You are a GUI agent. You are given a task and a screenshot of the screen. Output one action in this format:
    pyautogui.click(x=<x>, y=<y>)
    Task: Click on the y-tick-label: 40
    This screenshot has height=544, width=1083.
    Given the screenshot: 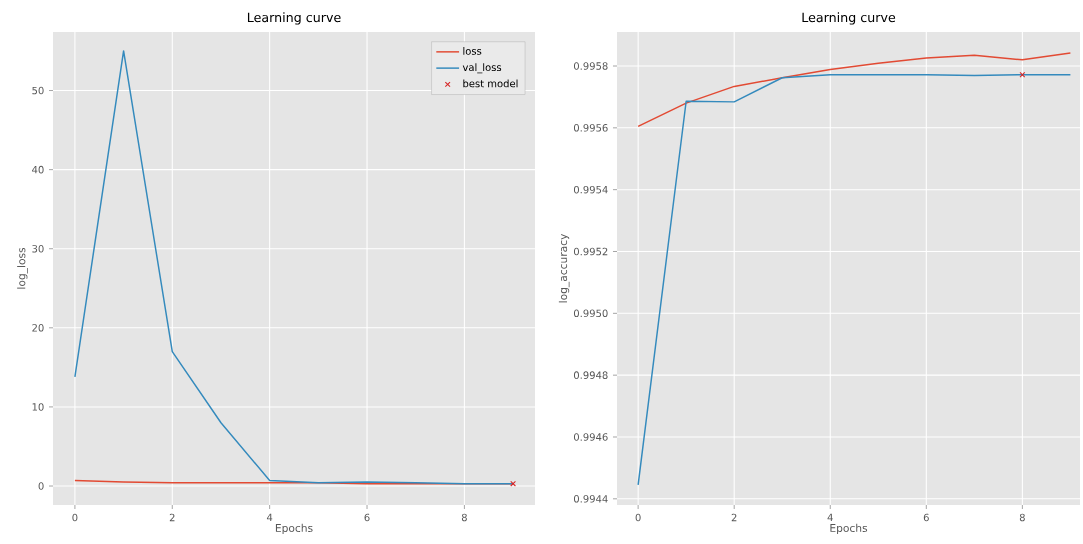 What is the action you would take?
    pyautogui.click(x=38, y=169)
    